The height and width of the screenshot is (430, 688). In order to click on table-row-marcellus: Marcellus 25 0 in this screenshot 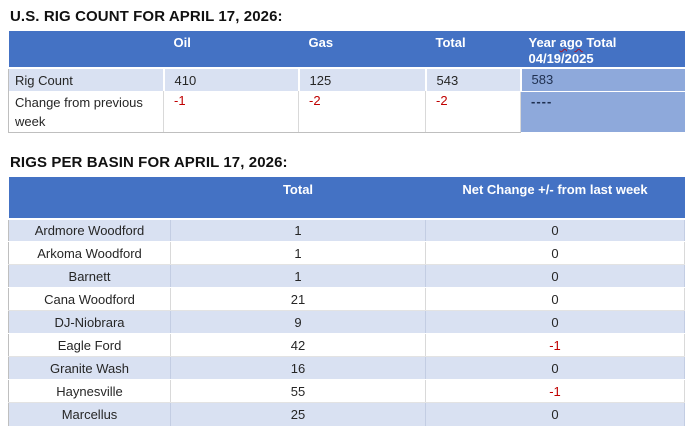, I will do `click(346, 414)`.